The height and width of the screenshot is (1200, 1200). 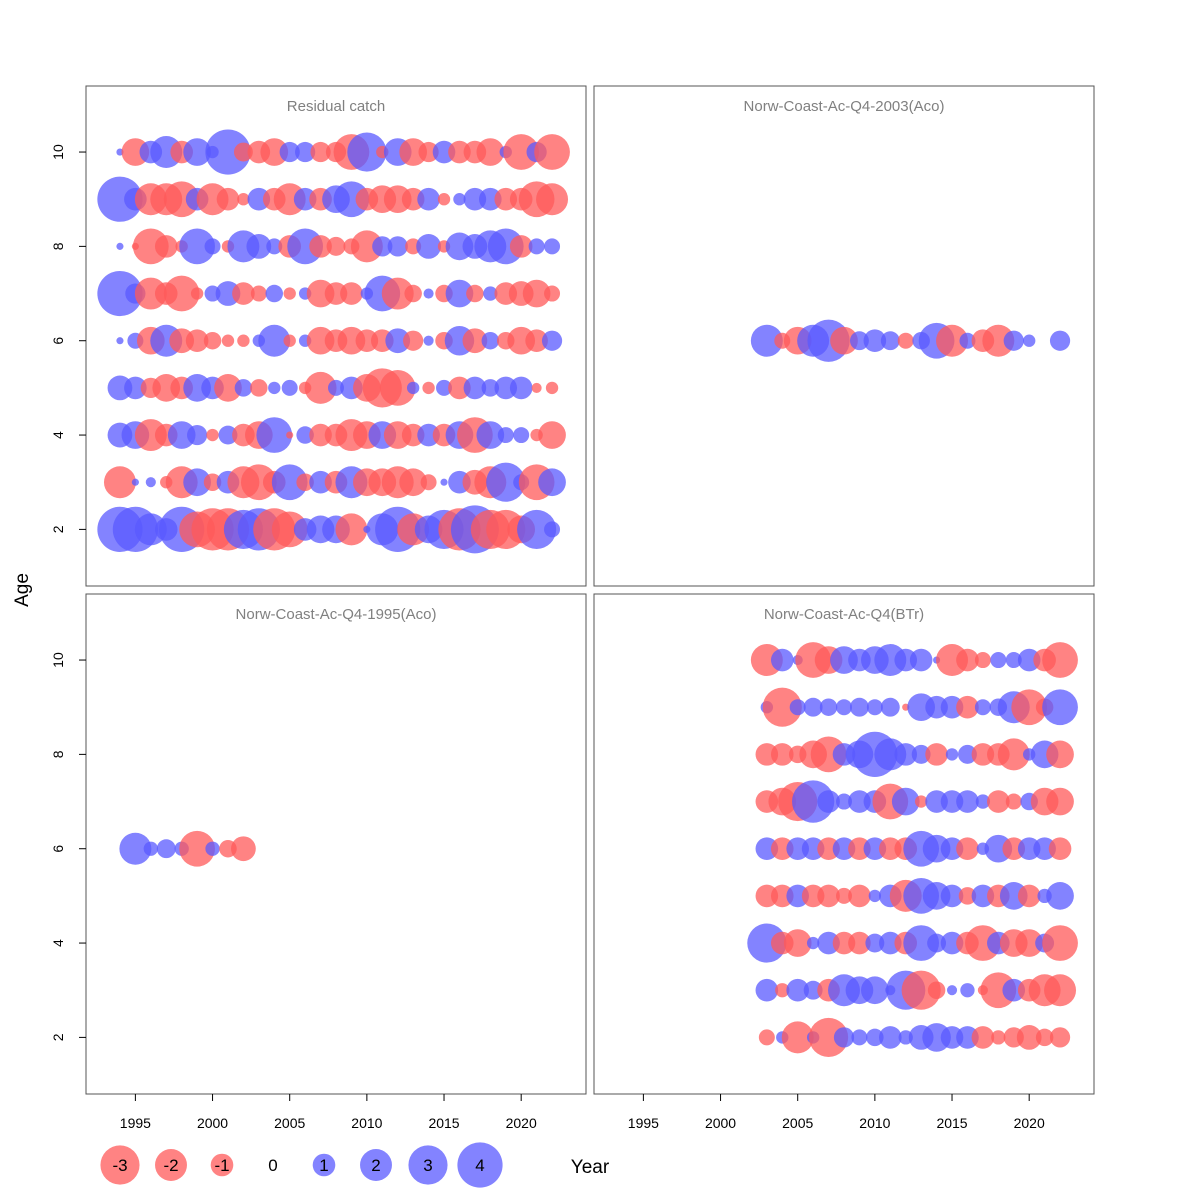 I want to click on y-axis-title: Age, so click(x=22, y=590).